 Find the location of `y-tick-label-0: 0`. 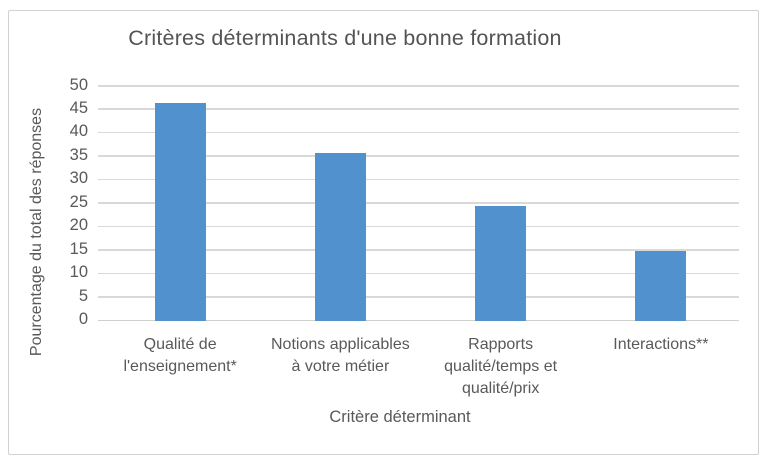

y-tick-label-0: 0 is located at coordinates (83, 319).